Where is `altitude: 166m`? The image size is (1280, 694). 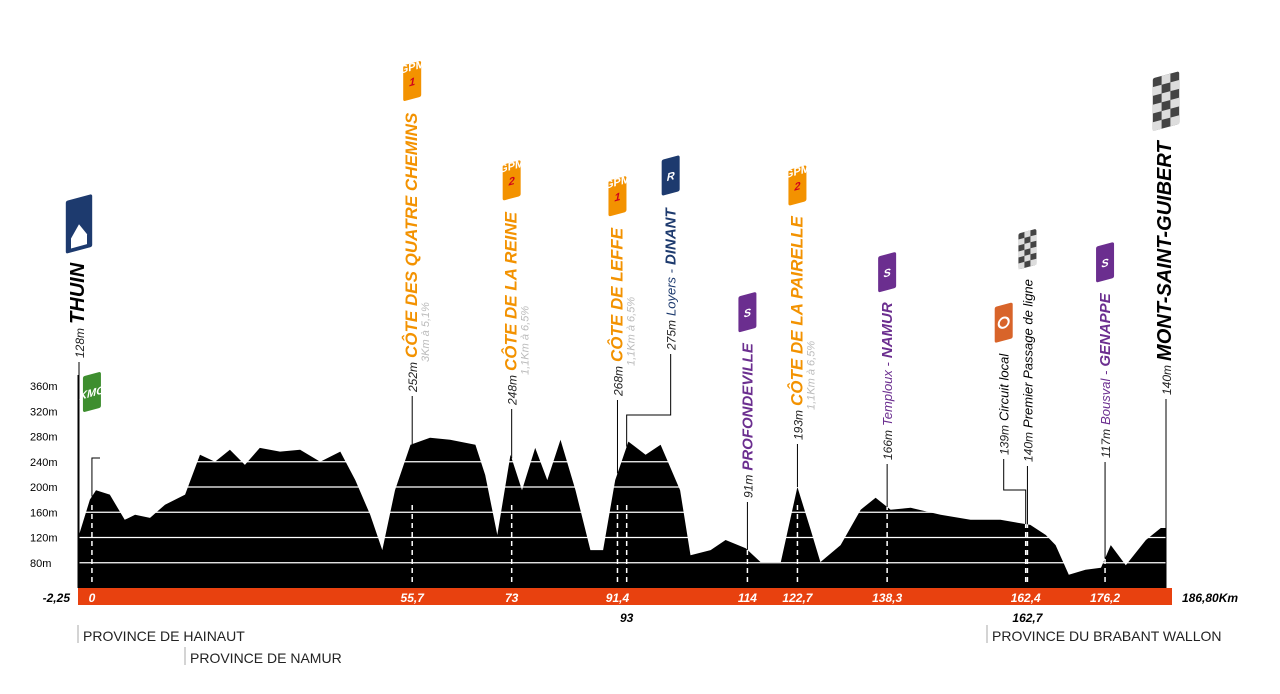
altitude: 166m is located at coordinates (888, 445).